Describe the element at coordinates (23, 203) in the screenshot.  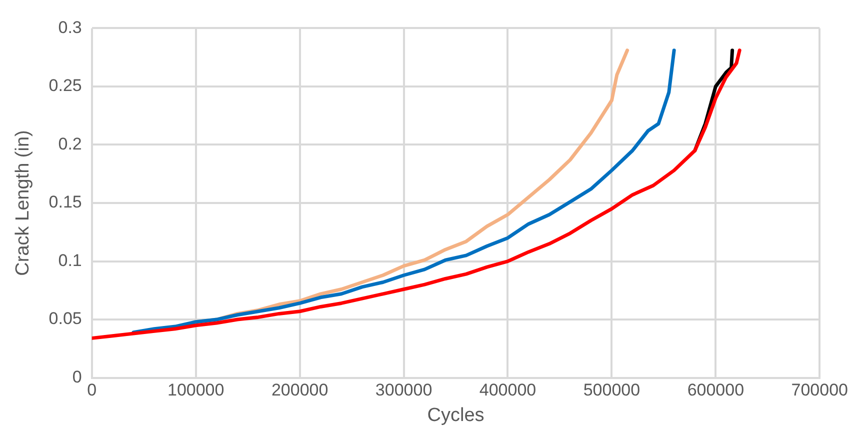
I see `y-axis-title: Crack Length (in)` at that location.